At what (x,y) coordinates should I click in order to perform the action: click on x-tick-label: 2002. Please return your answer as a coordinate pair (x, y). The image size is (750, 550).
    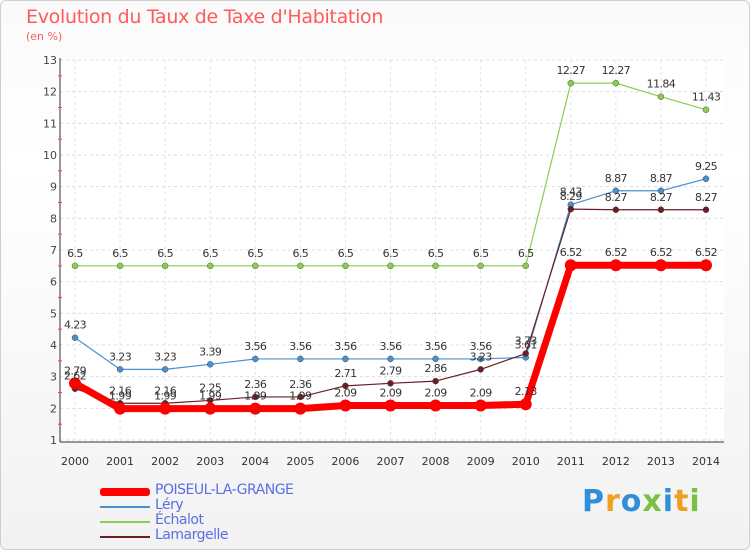
    Looking at the image, I should click on (165, 461).